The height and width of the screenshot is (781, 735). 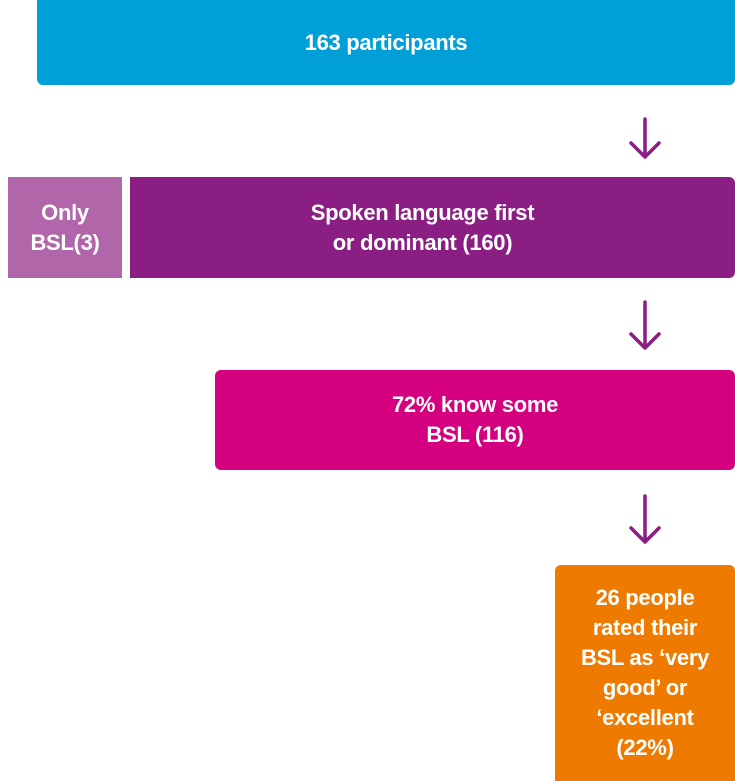 I want to click on box-text: BSL as ‘very, so click(x=645, y=657).